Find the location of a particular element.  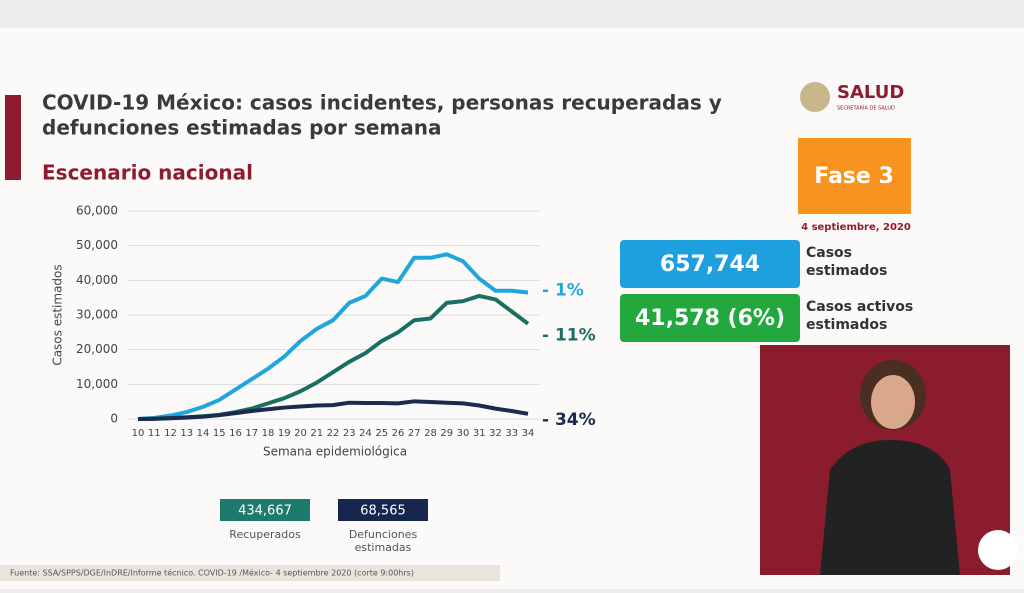

x-tick-label: 16 is located at coordinates (235, 433).